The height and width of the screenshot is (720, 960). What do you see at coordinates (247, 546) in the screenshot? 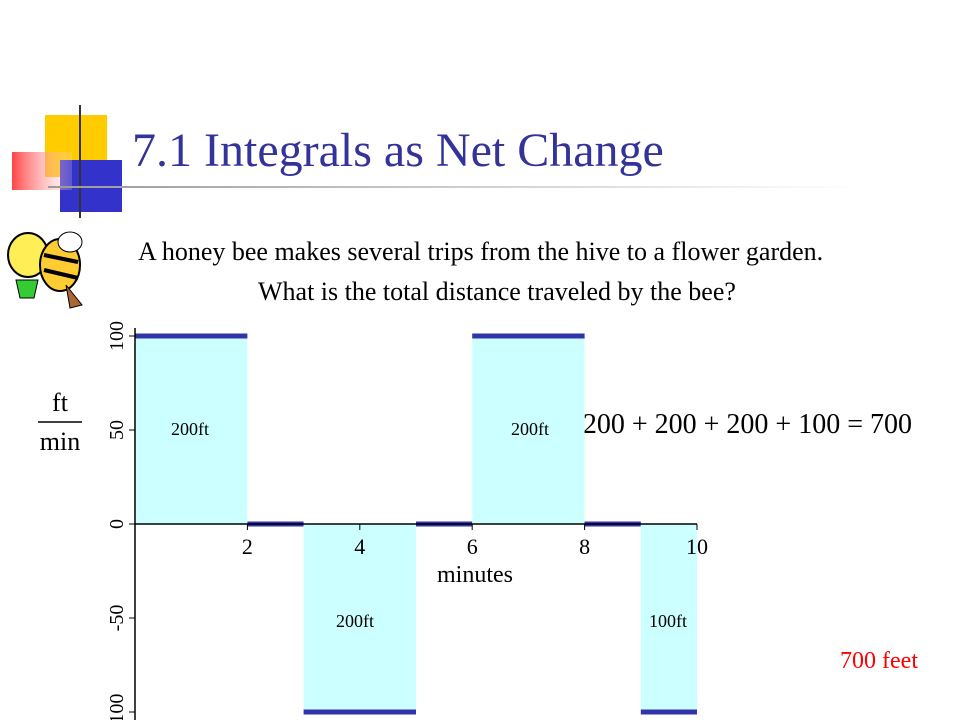
I see `x-tick-label: 2` at bounding box center [247, 546].